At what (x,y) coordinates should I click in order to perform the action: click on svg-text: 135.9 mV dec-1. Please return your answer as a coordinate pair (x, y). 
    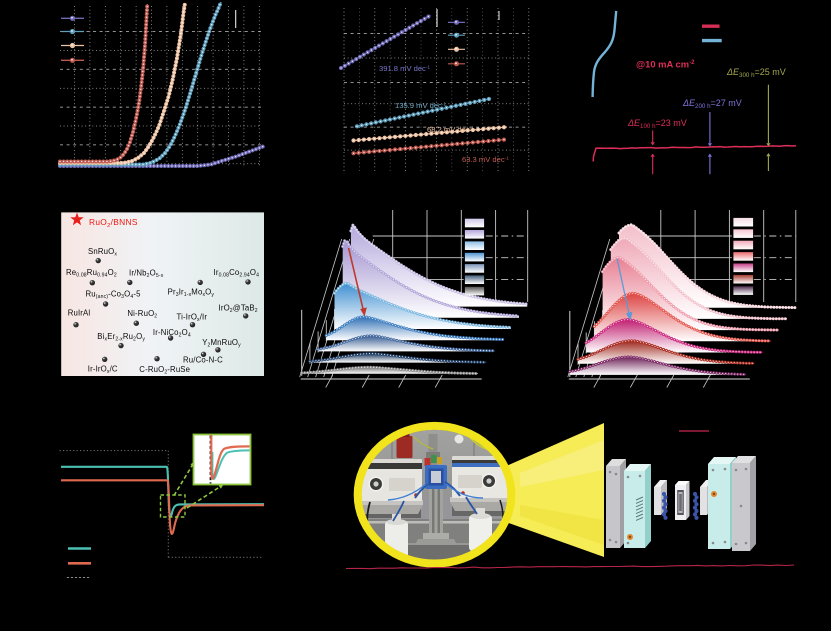
    Looking at the image, I should click on (420, 105).